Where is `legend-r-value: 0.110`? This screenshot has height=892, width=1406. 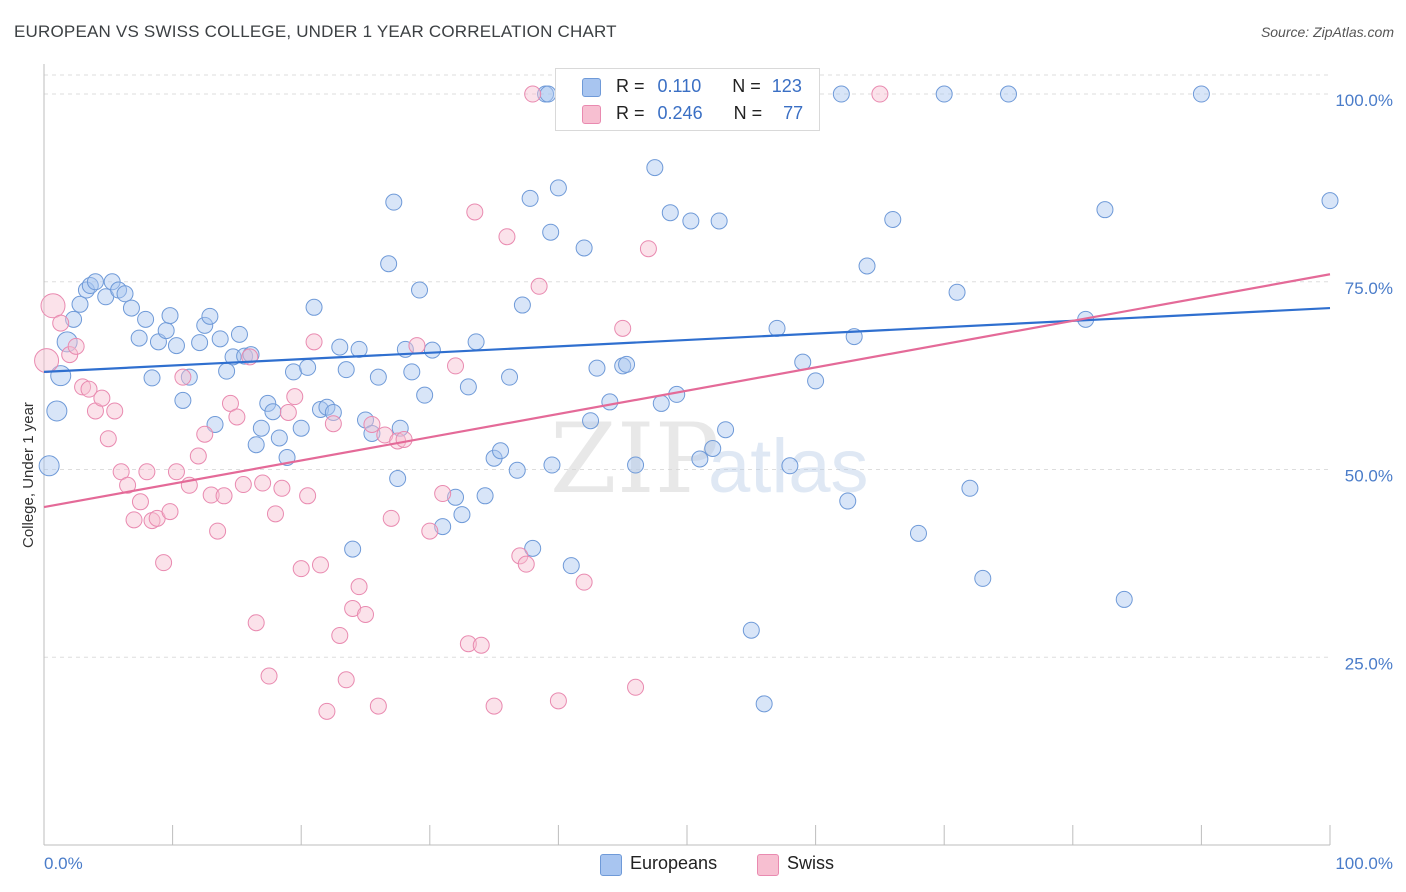
legend-r-value: 0.110 is located at coordinates (679, 86).